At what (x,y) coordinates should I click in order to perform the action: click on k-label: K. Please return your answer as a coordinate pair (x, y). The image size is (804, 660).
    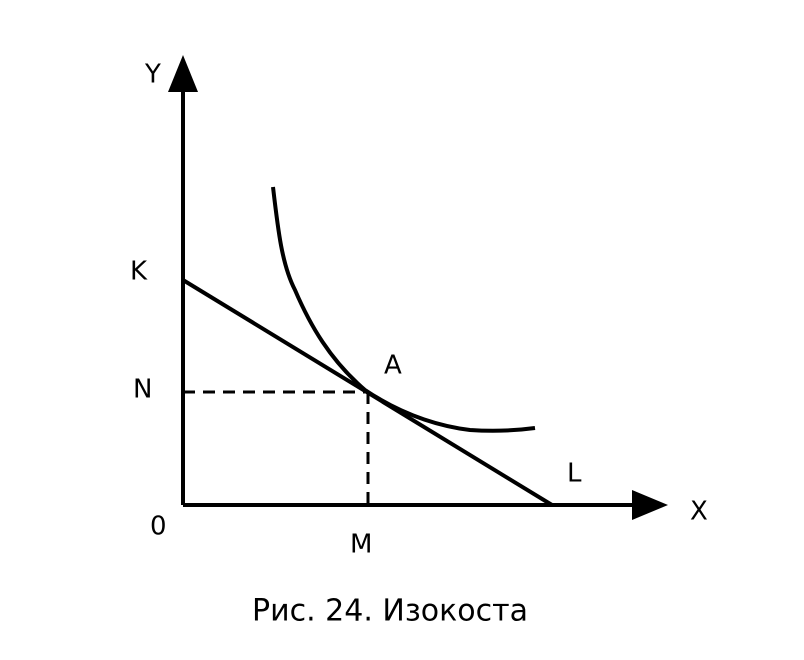
    Looking at the image, I should click on (139, 272).